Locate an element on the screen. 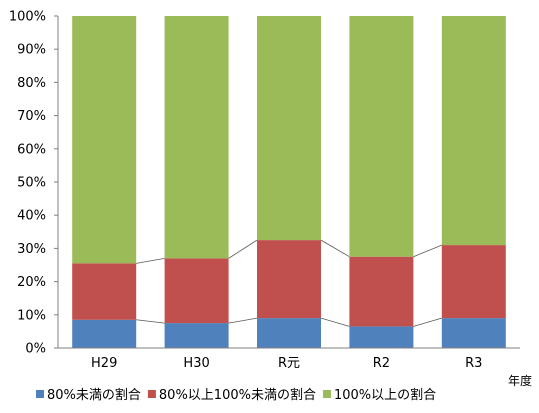  y-tick-label: 20% is located at coordinates (31, 282).